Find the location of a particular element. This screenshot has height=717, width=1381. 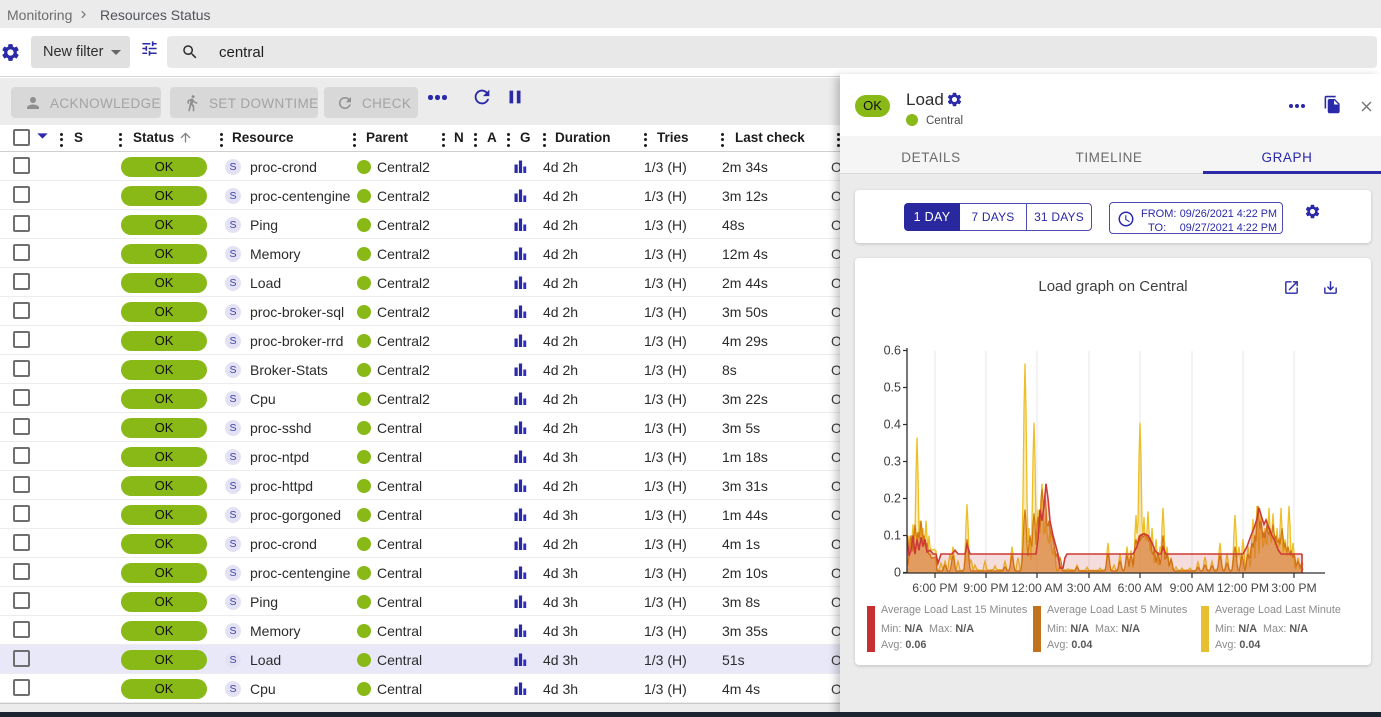

svg-text: 12:00 AM is located at coordinates (1037, 588).